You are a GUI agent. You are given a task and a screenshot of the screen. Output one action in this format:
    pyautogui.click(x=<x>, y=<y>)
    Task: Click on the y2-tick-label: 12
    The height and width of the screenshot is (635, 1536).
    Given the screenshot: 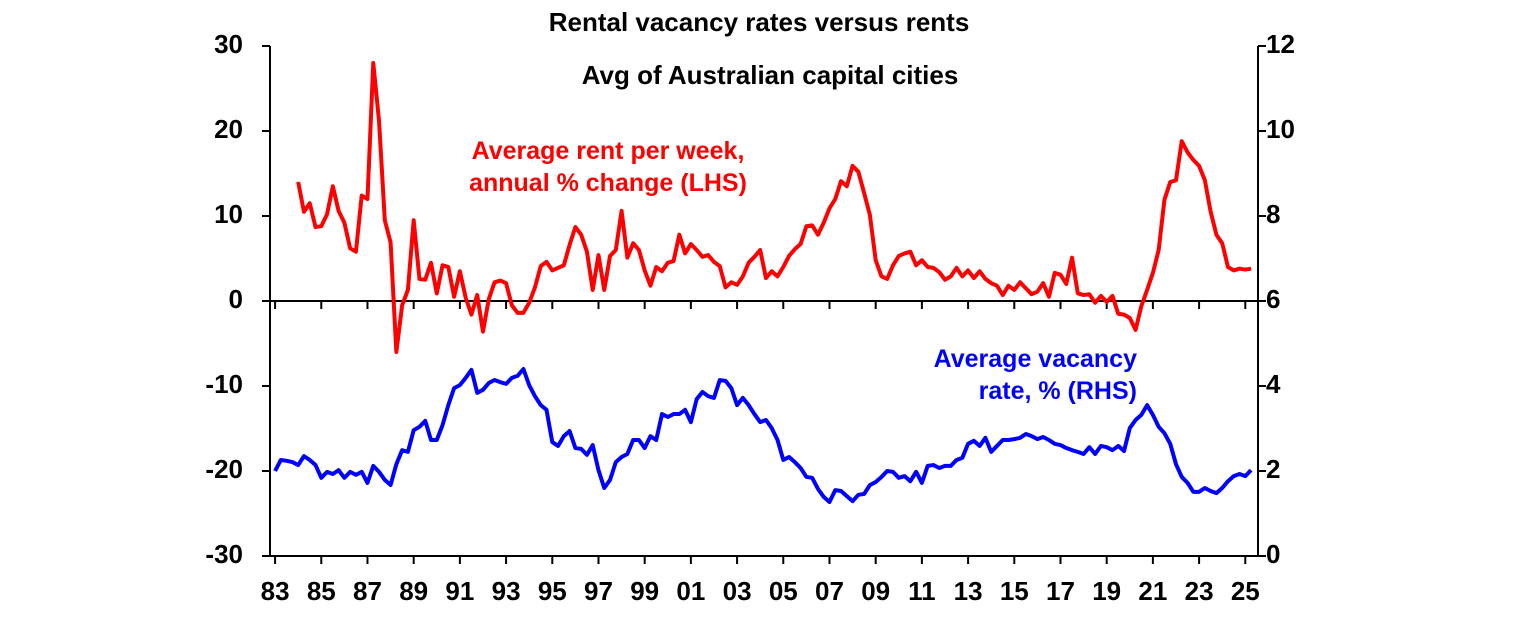 What is the action you would take?
    pyautogui.click(x=1280, y=44)
    